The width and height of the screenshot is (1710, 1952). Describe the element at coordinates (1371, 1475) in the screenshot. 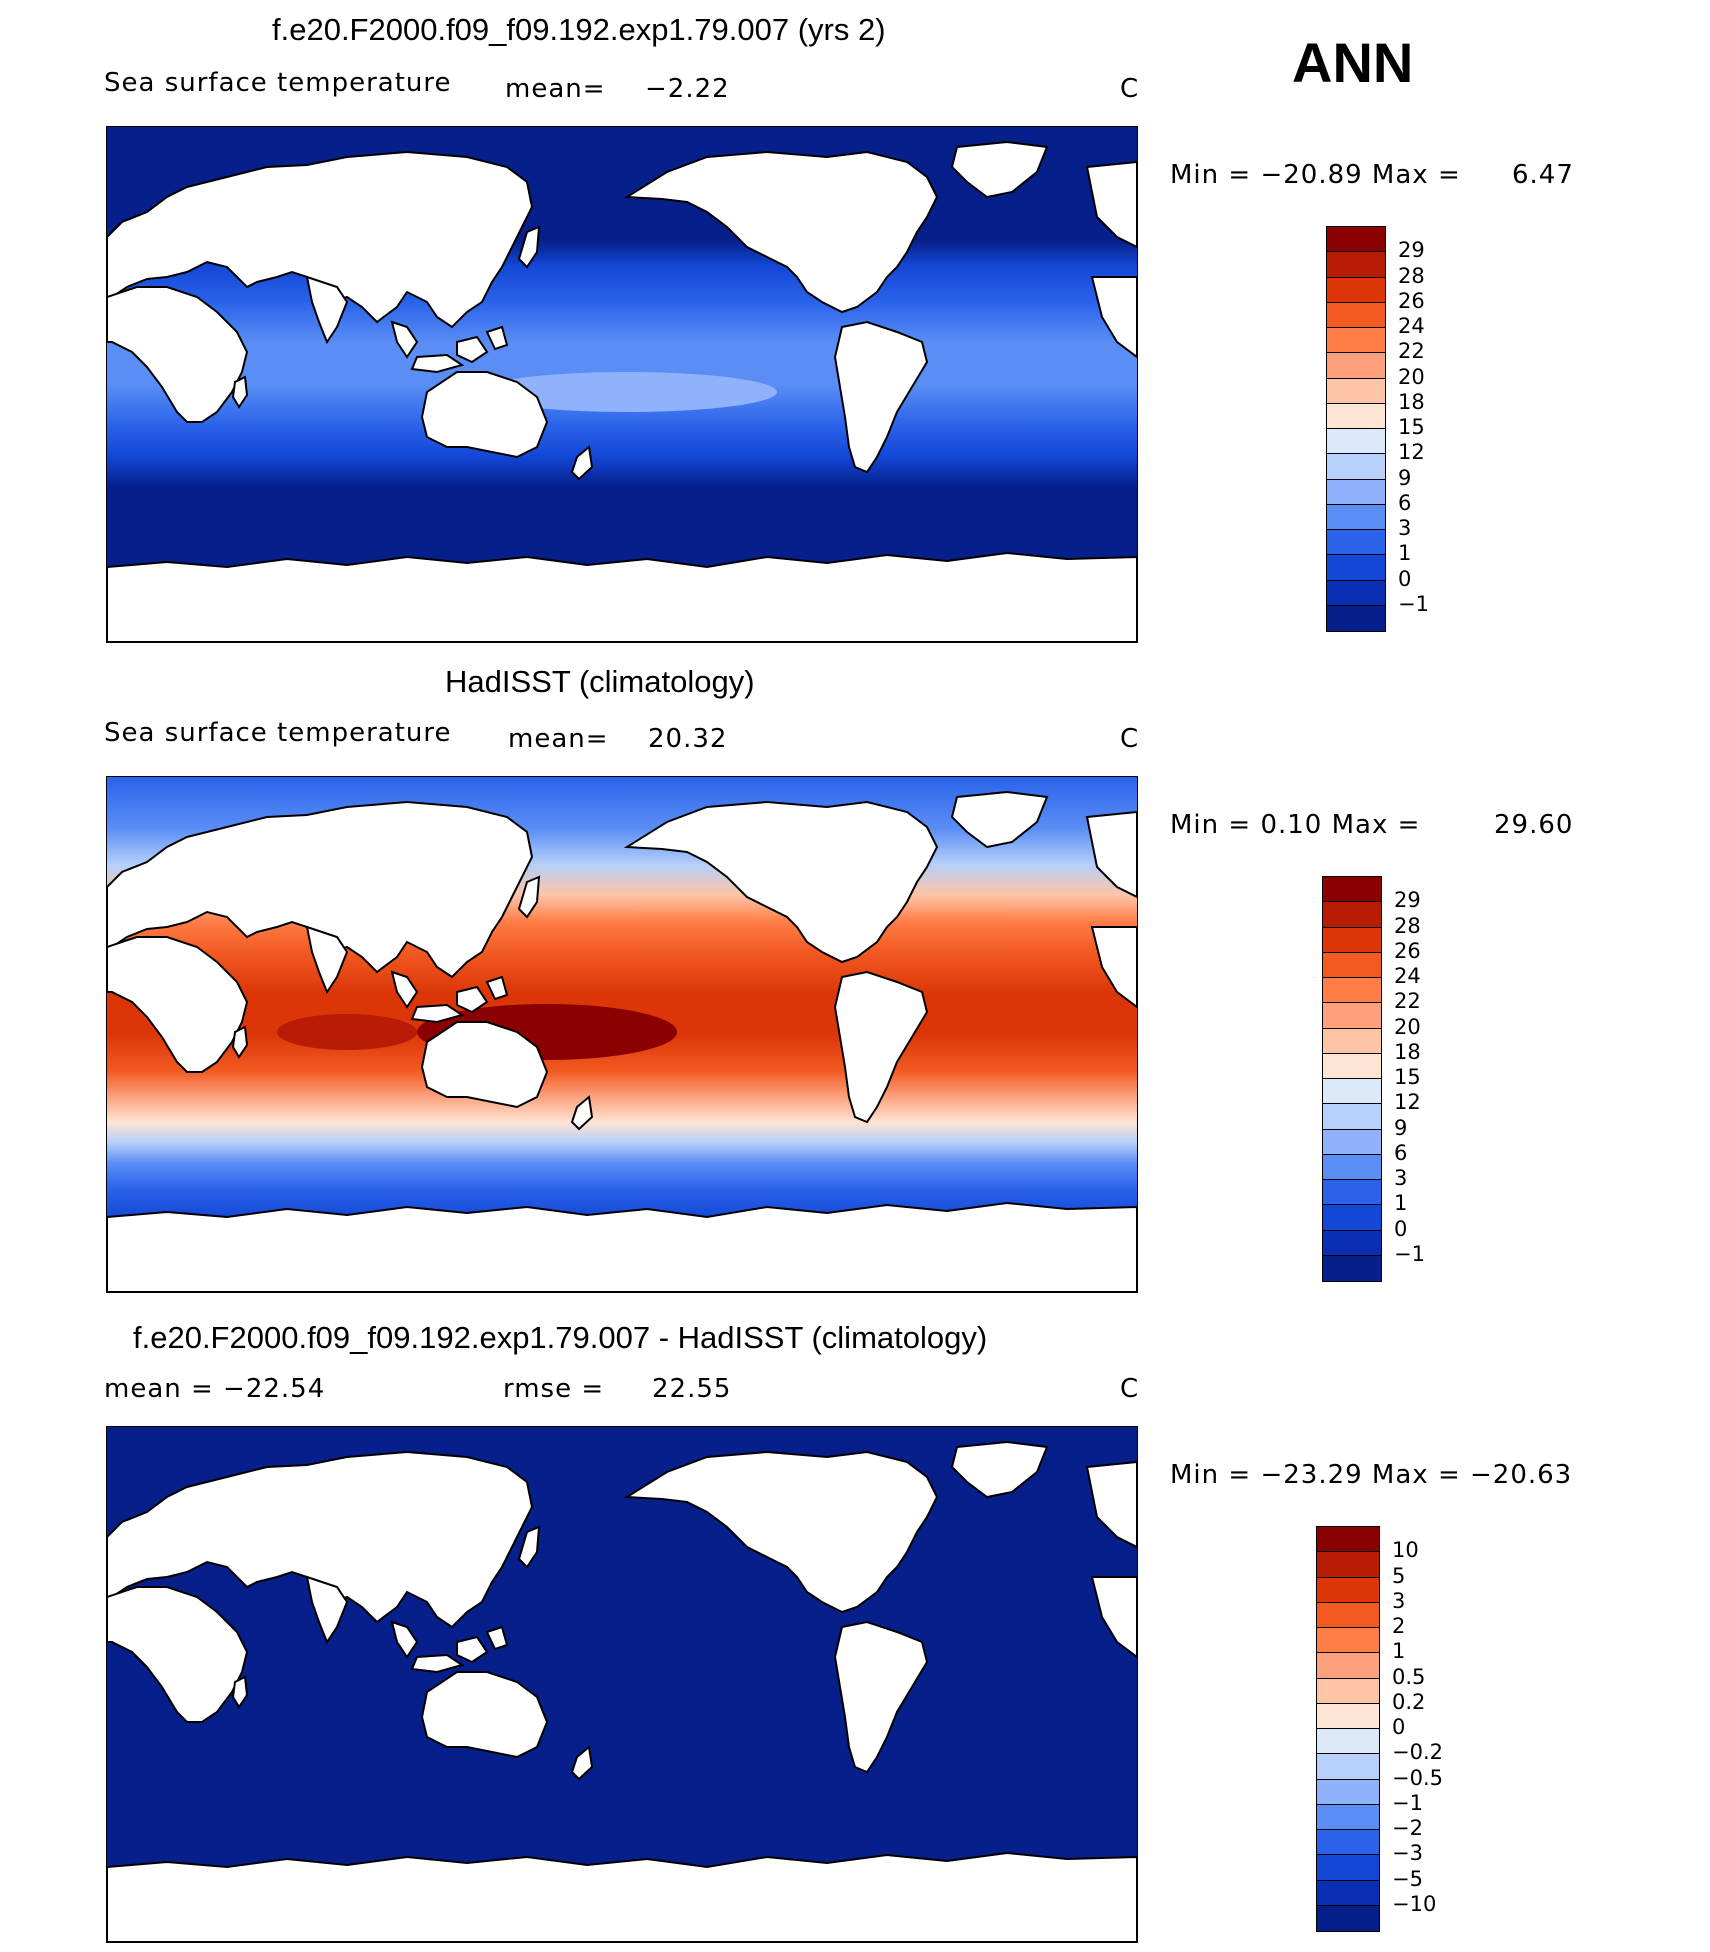

I see `panel-3-minmax: Min = −23.29 Max = −20.63` at that location.